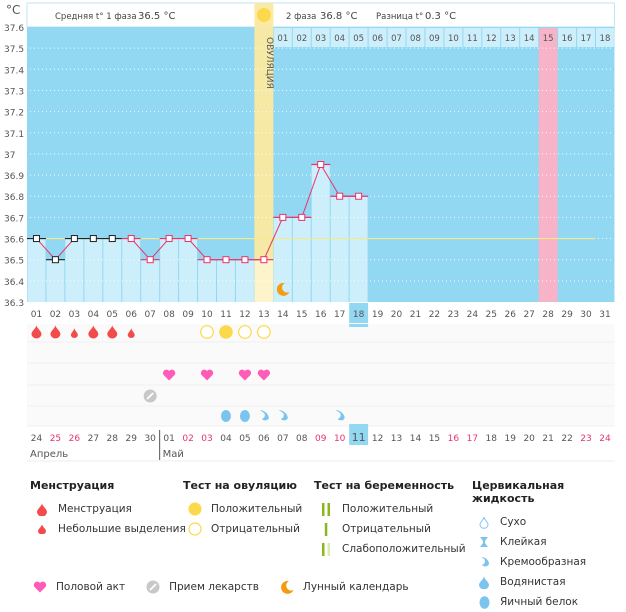 The image size is (626, 612). Describe the element at coordinates (547, 439) in the screenshot. I see `calendar-date-label: 21` at that location.